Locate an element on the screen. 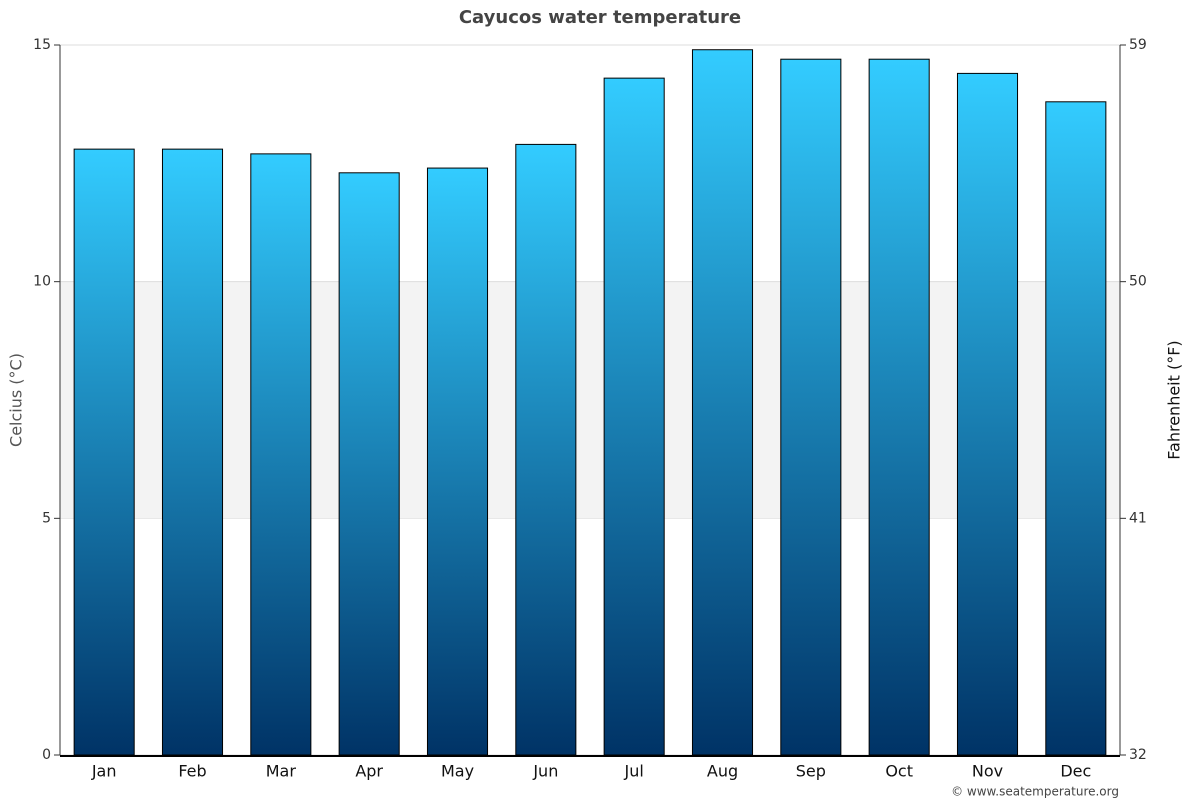  x-tick-label: Jul is located at coordinates (634, 771).